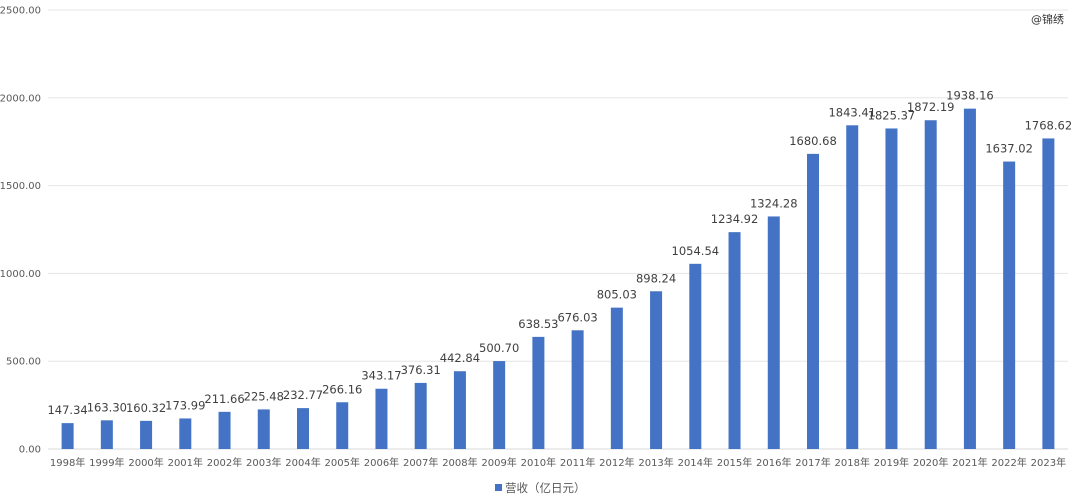 Image resolution: width=1080 pixels, height=502 pixels. I want to click on data-label: 1872.19, so click(931, 107).